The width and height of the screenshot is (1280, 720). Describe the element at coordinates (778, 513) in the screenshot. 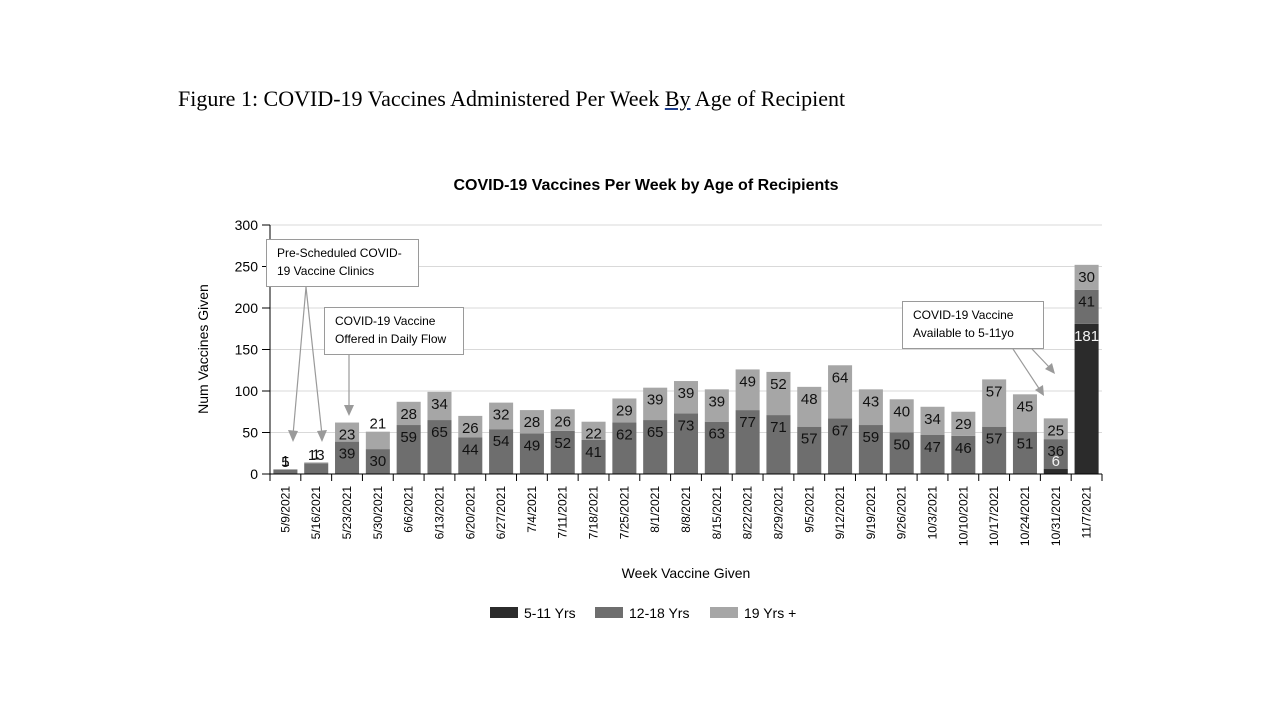

I see `x-tick-label: 8/29/2021` at that location.